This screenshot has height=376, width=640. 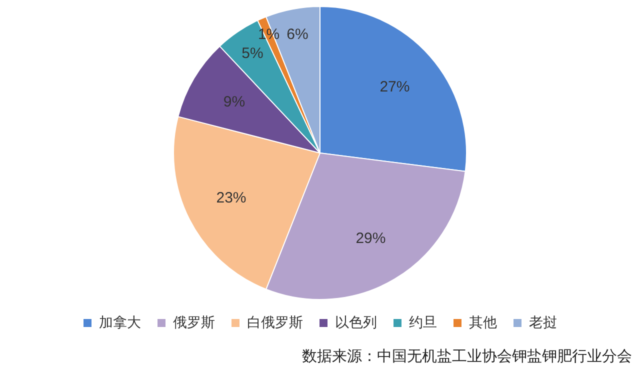 What do you see at coordinates (297, 35) in the screenshot?
I see `data-label: 6%` at bounding box center [297, 35].